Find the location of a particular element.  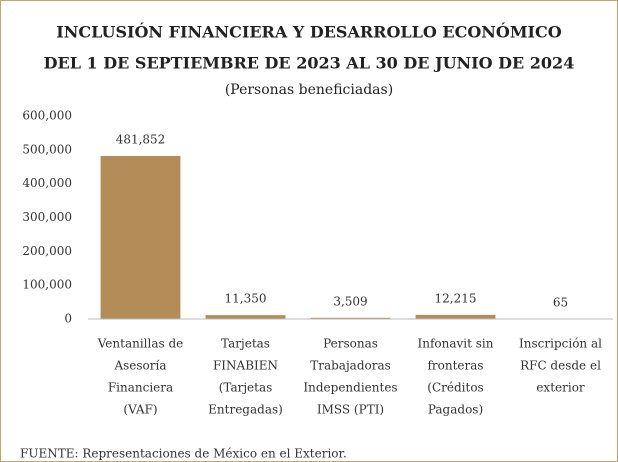

y-tick-label: 400,000 is located at coordinates (47, 183).